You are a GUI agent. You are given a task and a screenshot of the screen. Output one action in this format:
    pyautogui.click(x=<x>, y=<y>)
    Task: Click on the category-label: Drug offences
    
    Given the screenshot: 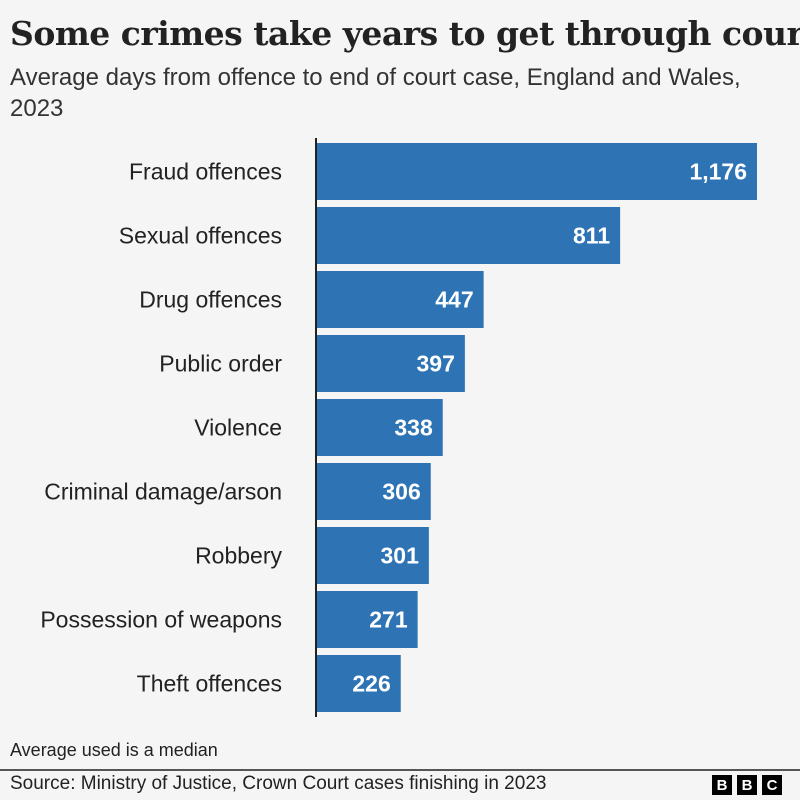 What is the action you would take?
    pyautogui.click(x=210, y=300)
    